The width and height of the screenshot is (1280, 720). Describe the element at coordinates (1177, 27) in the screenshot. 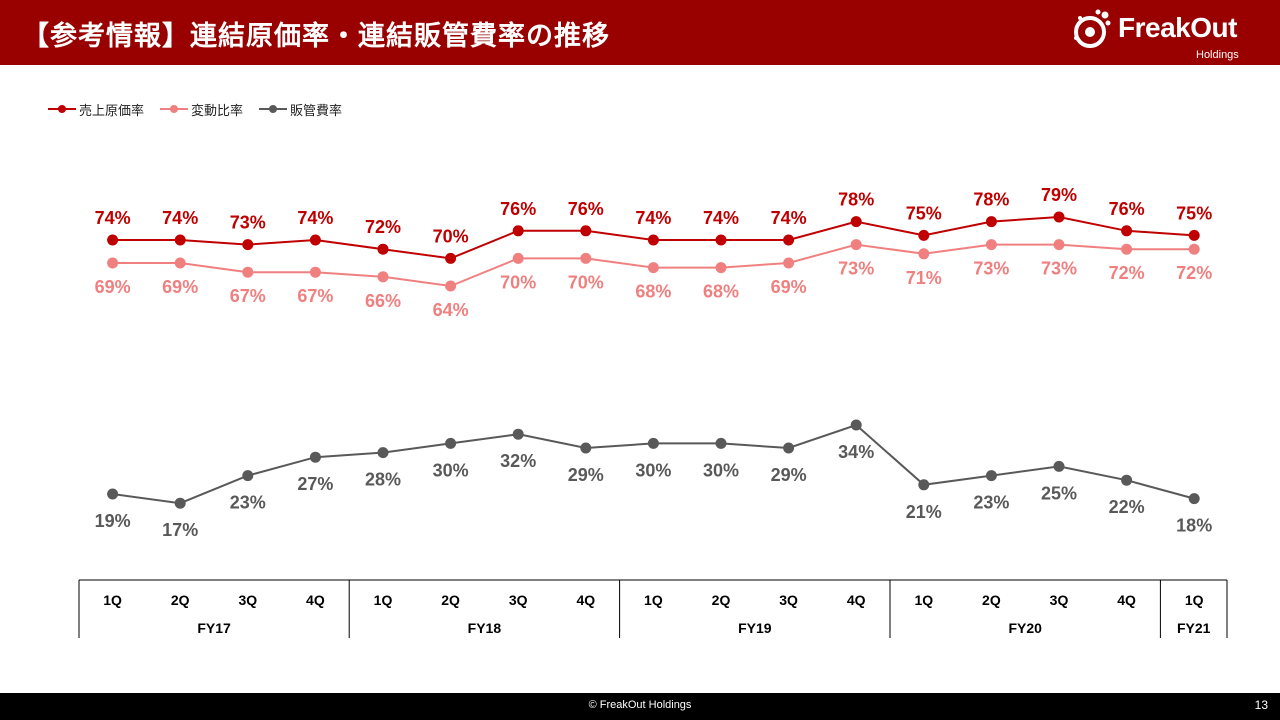

I see `logo-text: FreakOut` at that location.